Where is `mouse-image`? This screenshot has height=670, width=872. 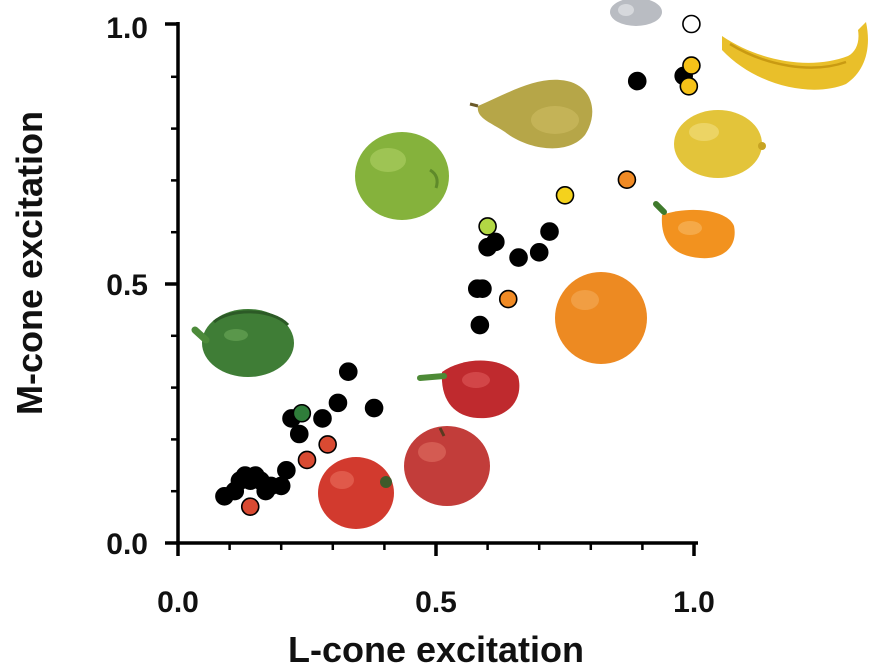
mouse-image is located at coordinates (636, 13).